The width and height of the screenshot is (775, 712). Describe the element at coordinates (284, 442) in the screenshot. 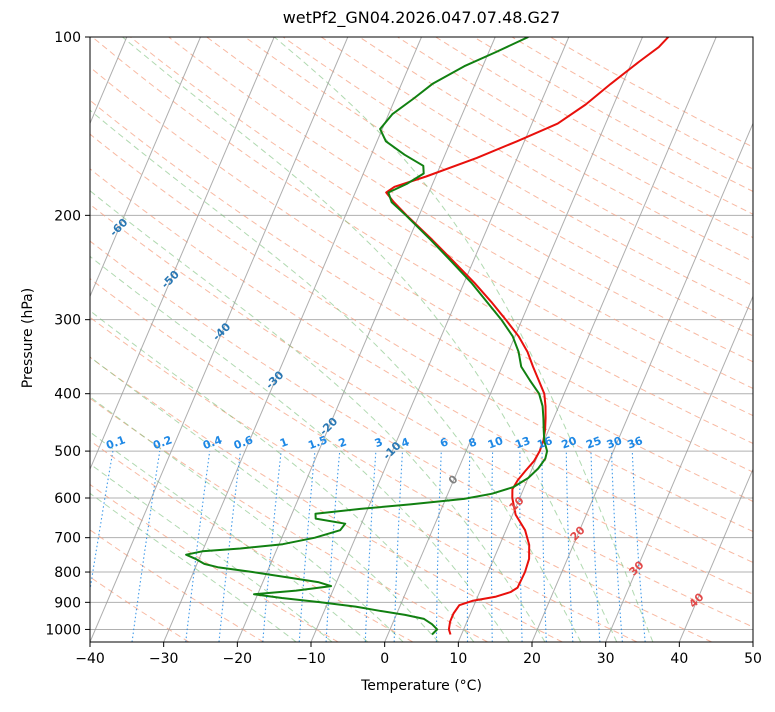

I see `mixing-ratio-label: 1` at that location.